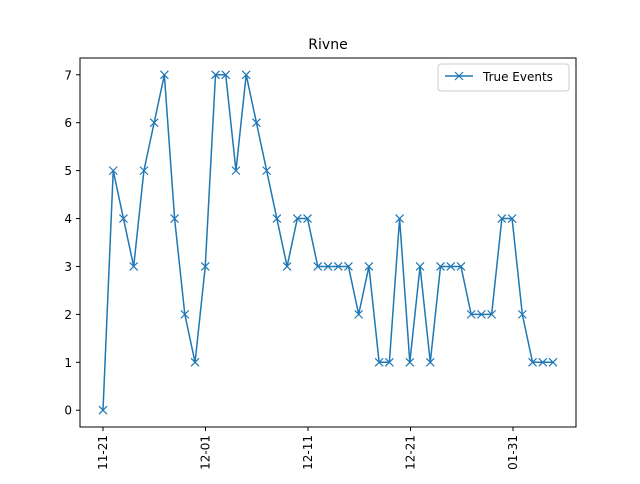  I want to click on y-tick-label: 4, so click(68, 219).